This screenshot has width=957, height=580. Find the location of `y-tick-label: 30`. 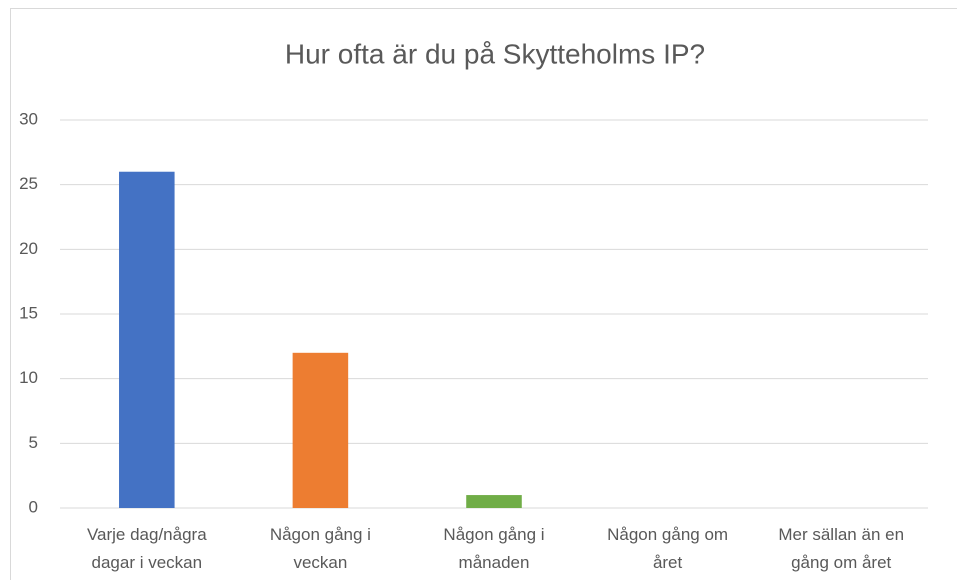

y-tick-label: 30 is located at coordinates (28, 118).